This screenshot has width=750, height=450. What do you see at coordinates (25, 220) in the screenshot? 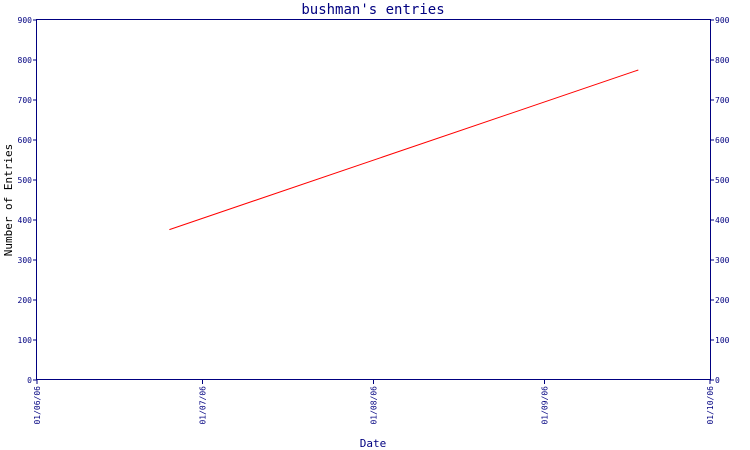
I see `y-tick-label-left: 400` at bounding box center [25, 220].